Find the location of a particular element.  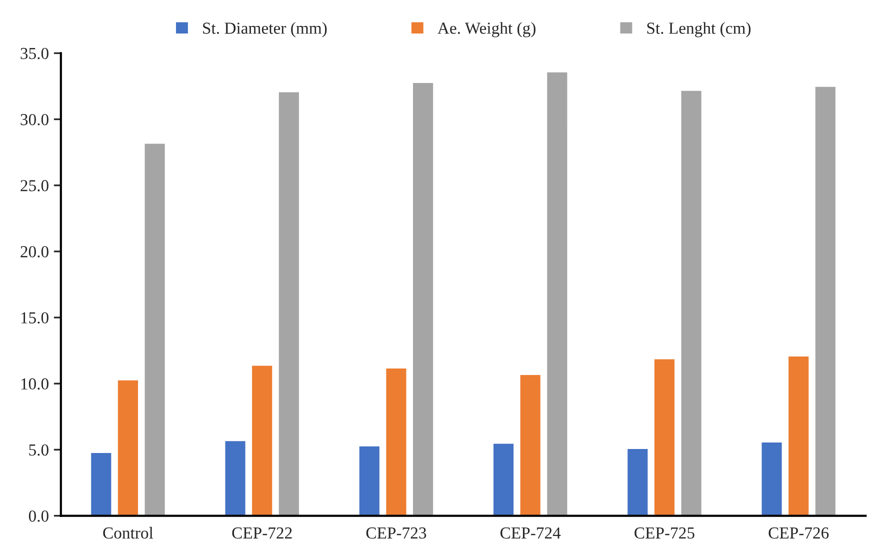

x-tick-label: CEP-722 is located at coordinates (262, 533).